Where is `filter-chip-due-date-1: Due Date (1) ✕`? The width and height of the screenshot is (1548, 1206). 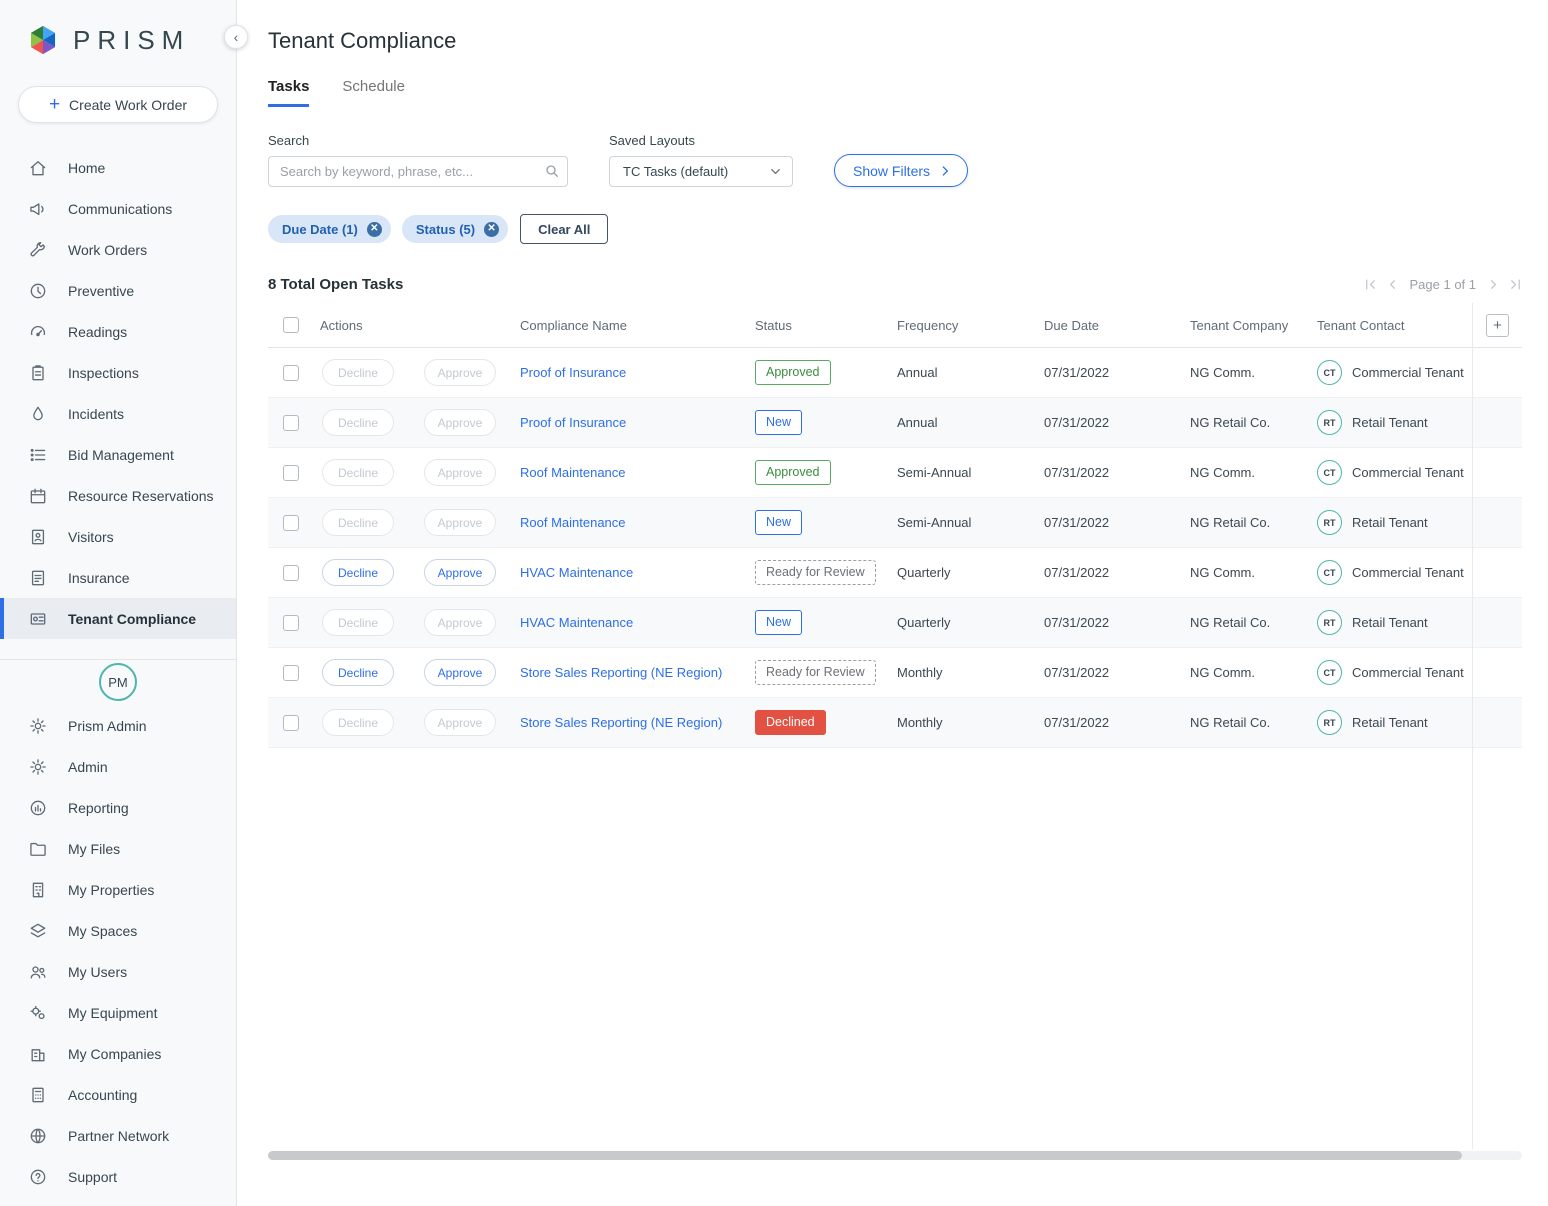
filter-chip-due-date-1: Due Date (1) ✕ is located at coordinates (329, 229).